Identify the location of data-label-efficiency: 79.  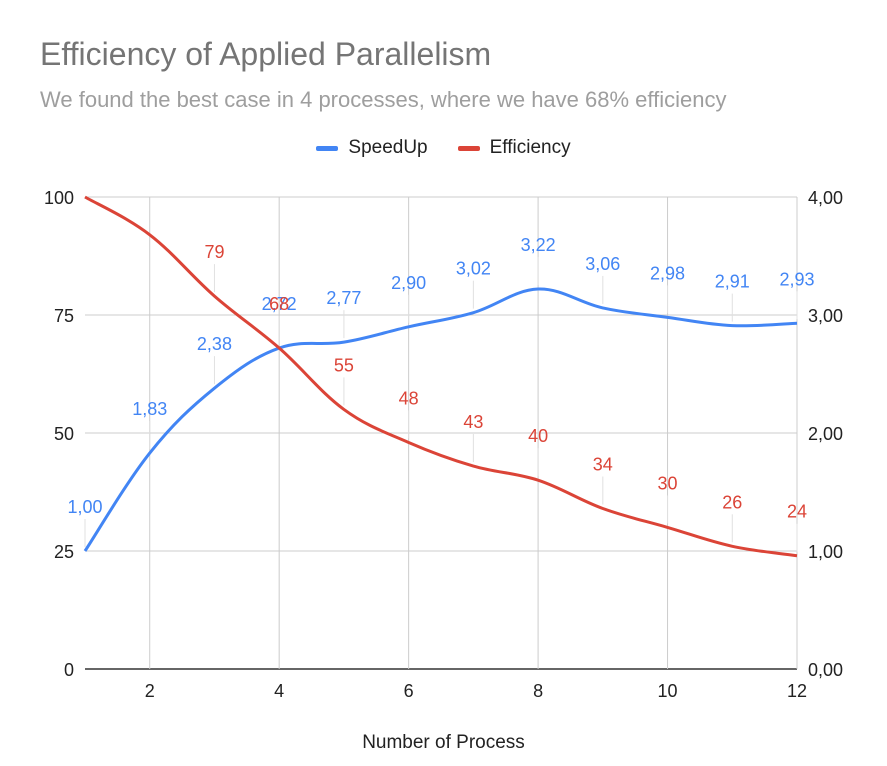
(214, 252).